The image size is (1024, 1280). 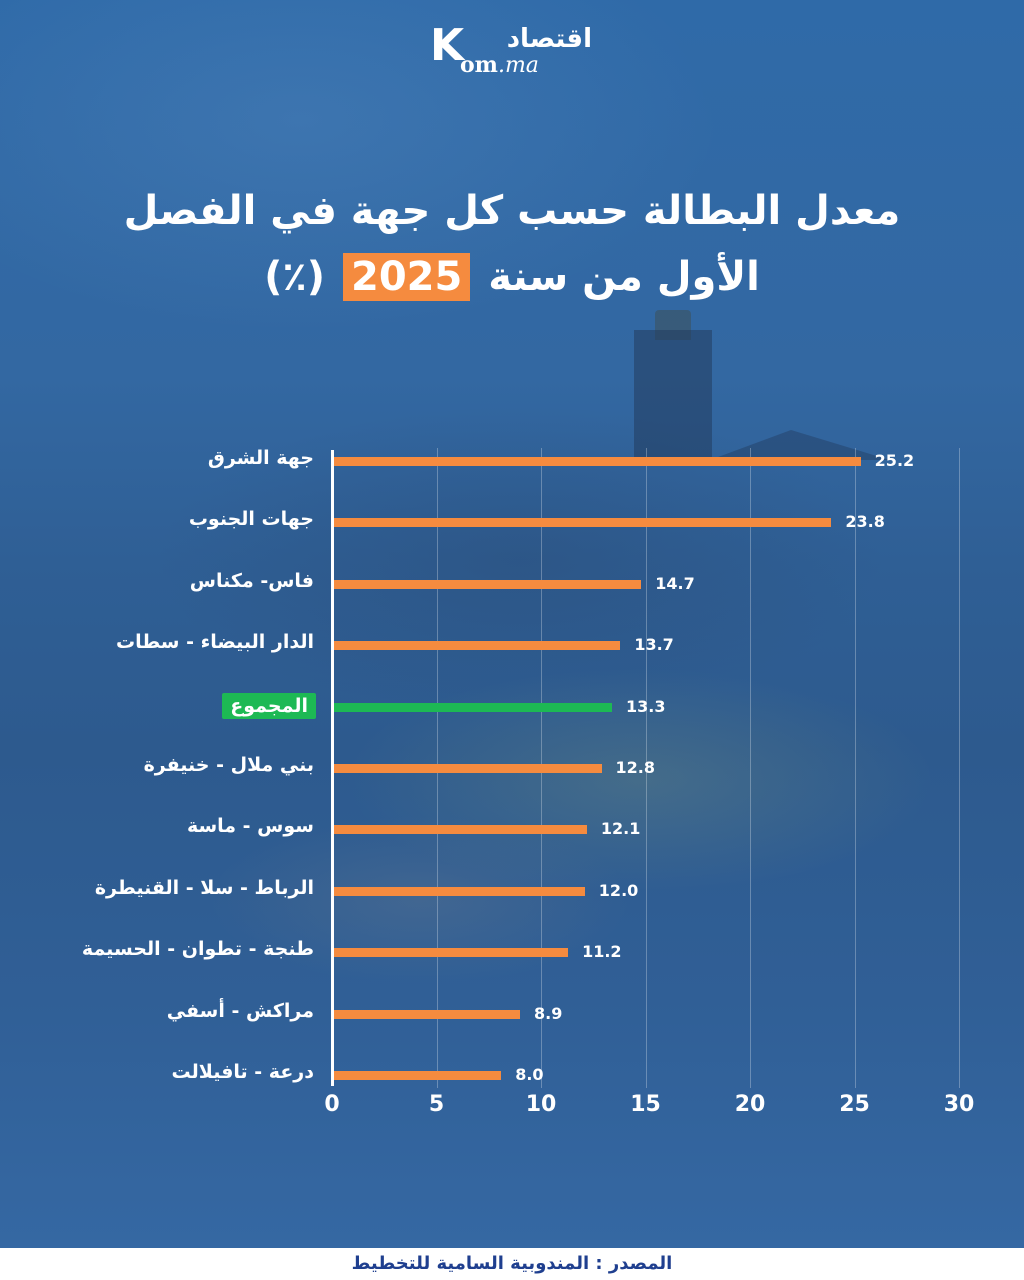 I want to click on total-bar, so click(x=473, y=707).